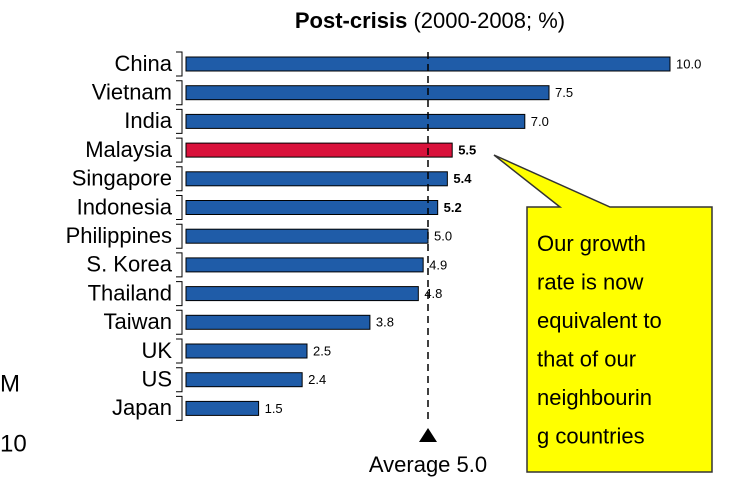 This screenshot has height=485, width=738. What do you see at coordinates (428, 435) in the screenshot?
I see `average-marker` at bounding box center [428, 435].